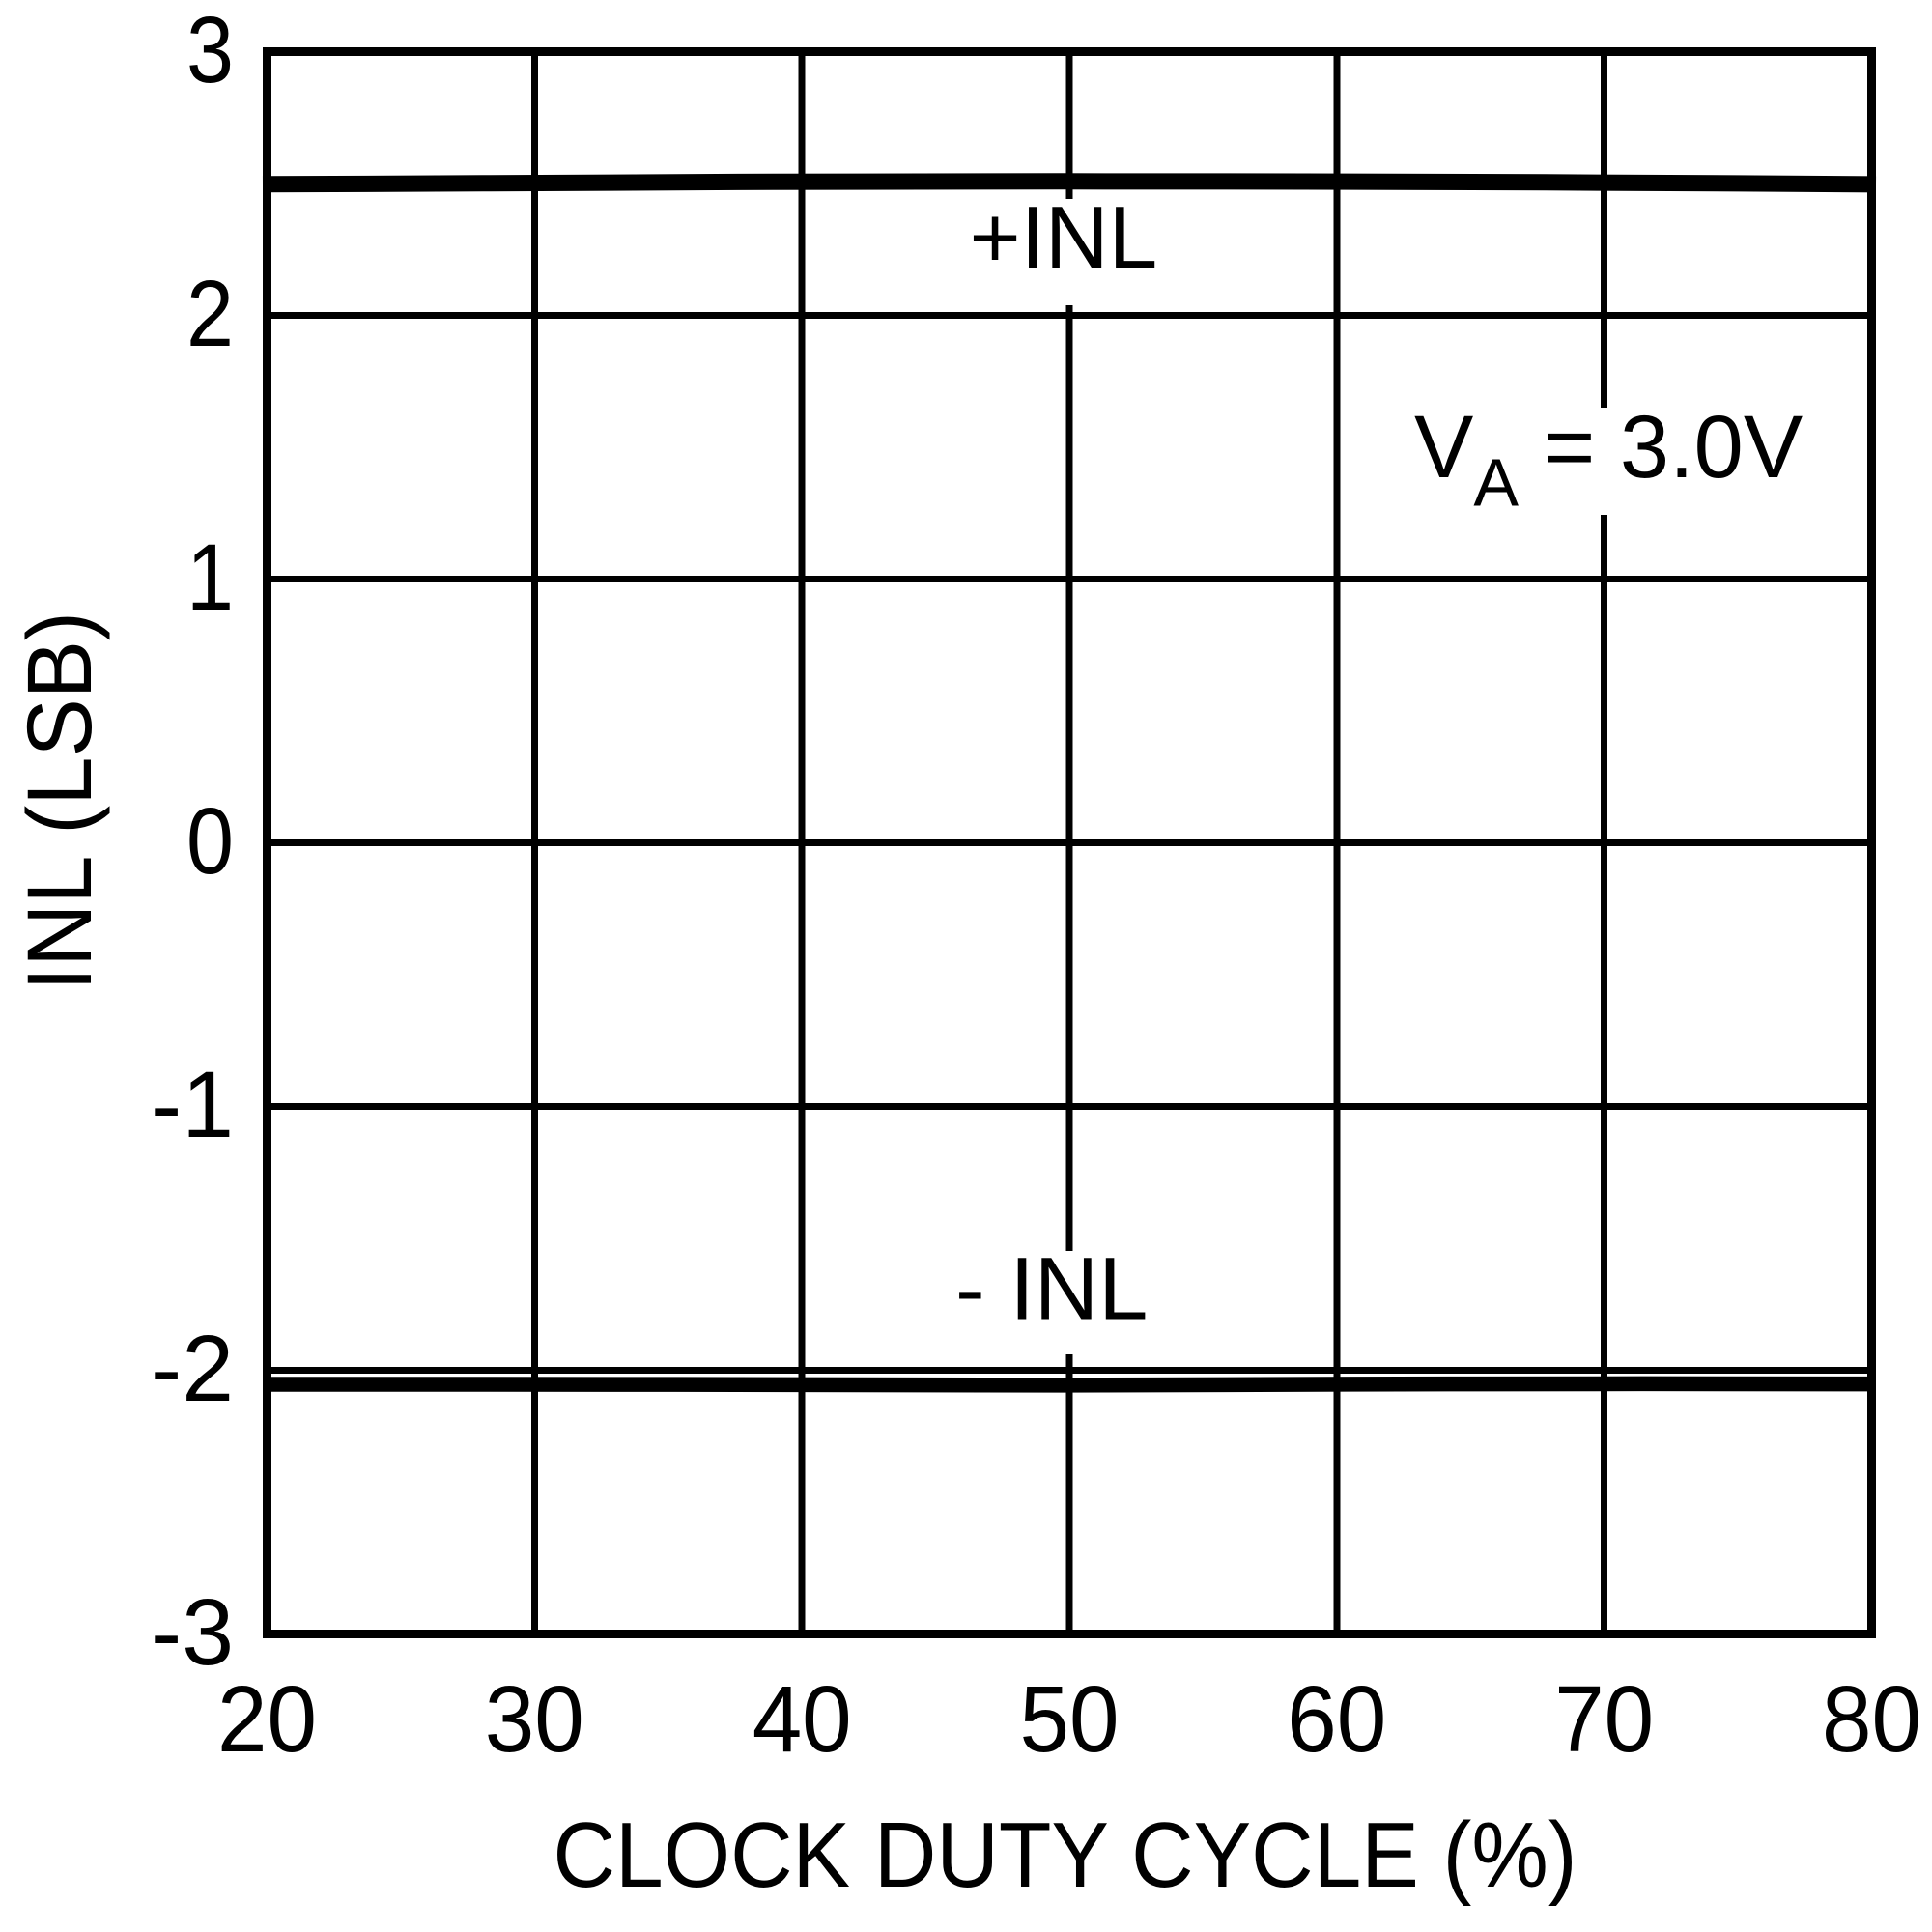  What do you see at coordinates (210, 51) in the screenshot?
I see `svg-text: 3` at bounding box center [210, 51].